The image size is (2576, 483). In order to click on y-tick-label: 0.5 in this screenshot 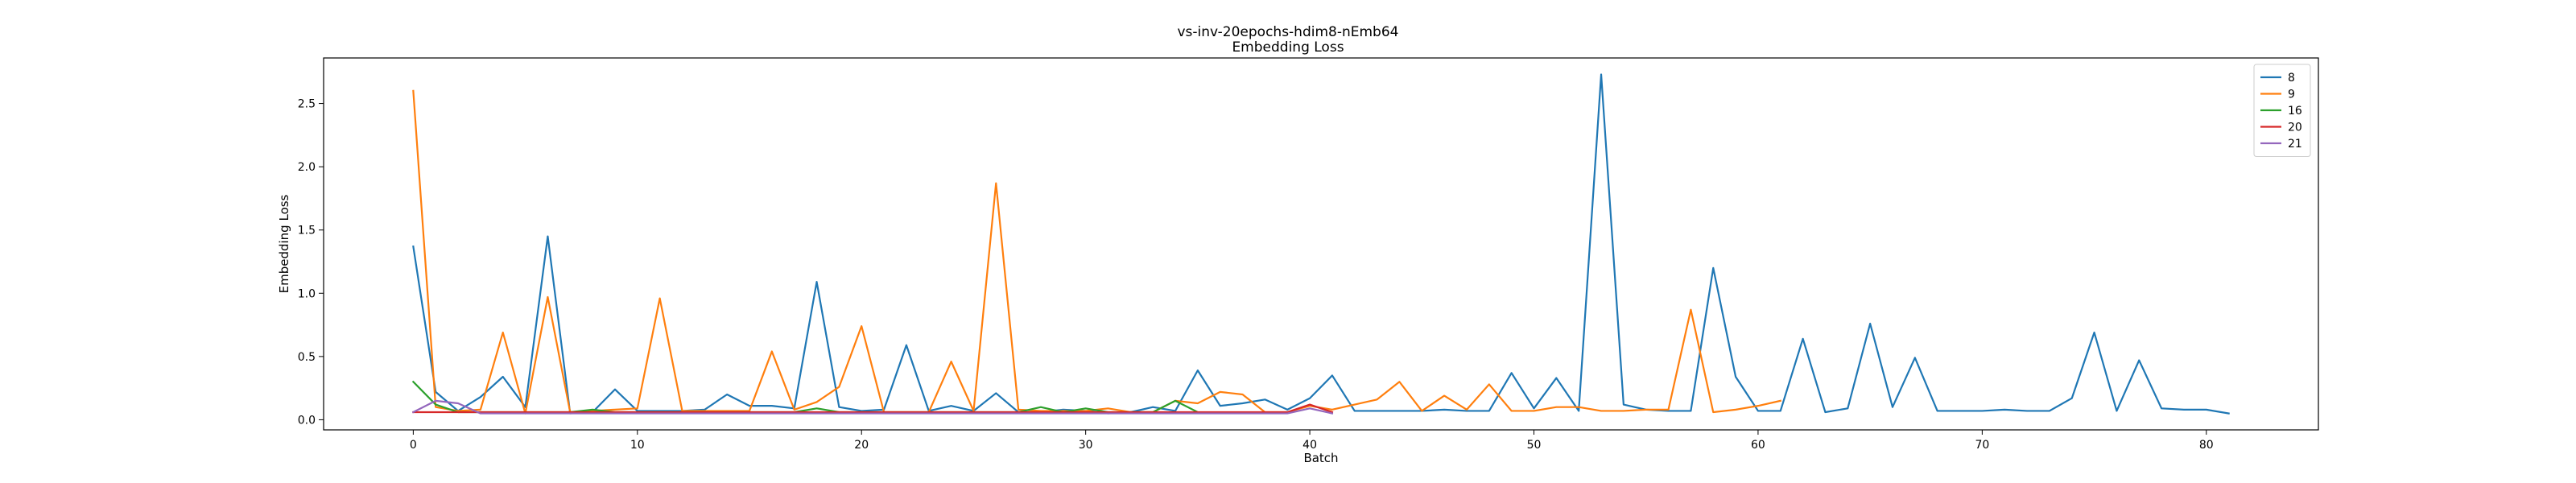, I will do `click(307, 357)`.